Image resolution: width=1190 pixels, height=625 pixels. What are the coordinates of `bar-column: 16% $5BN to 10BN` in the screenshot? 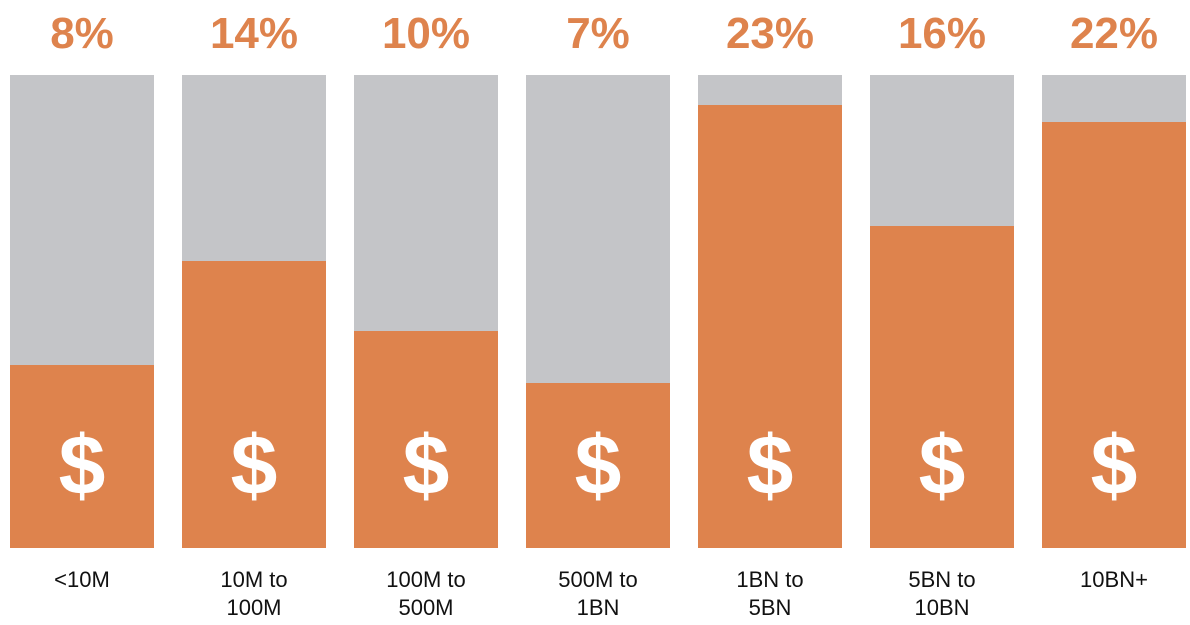 It's located at (942, 312).